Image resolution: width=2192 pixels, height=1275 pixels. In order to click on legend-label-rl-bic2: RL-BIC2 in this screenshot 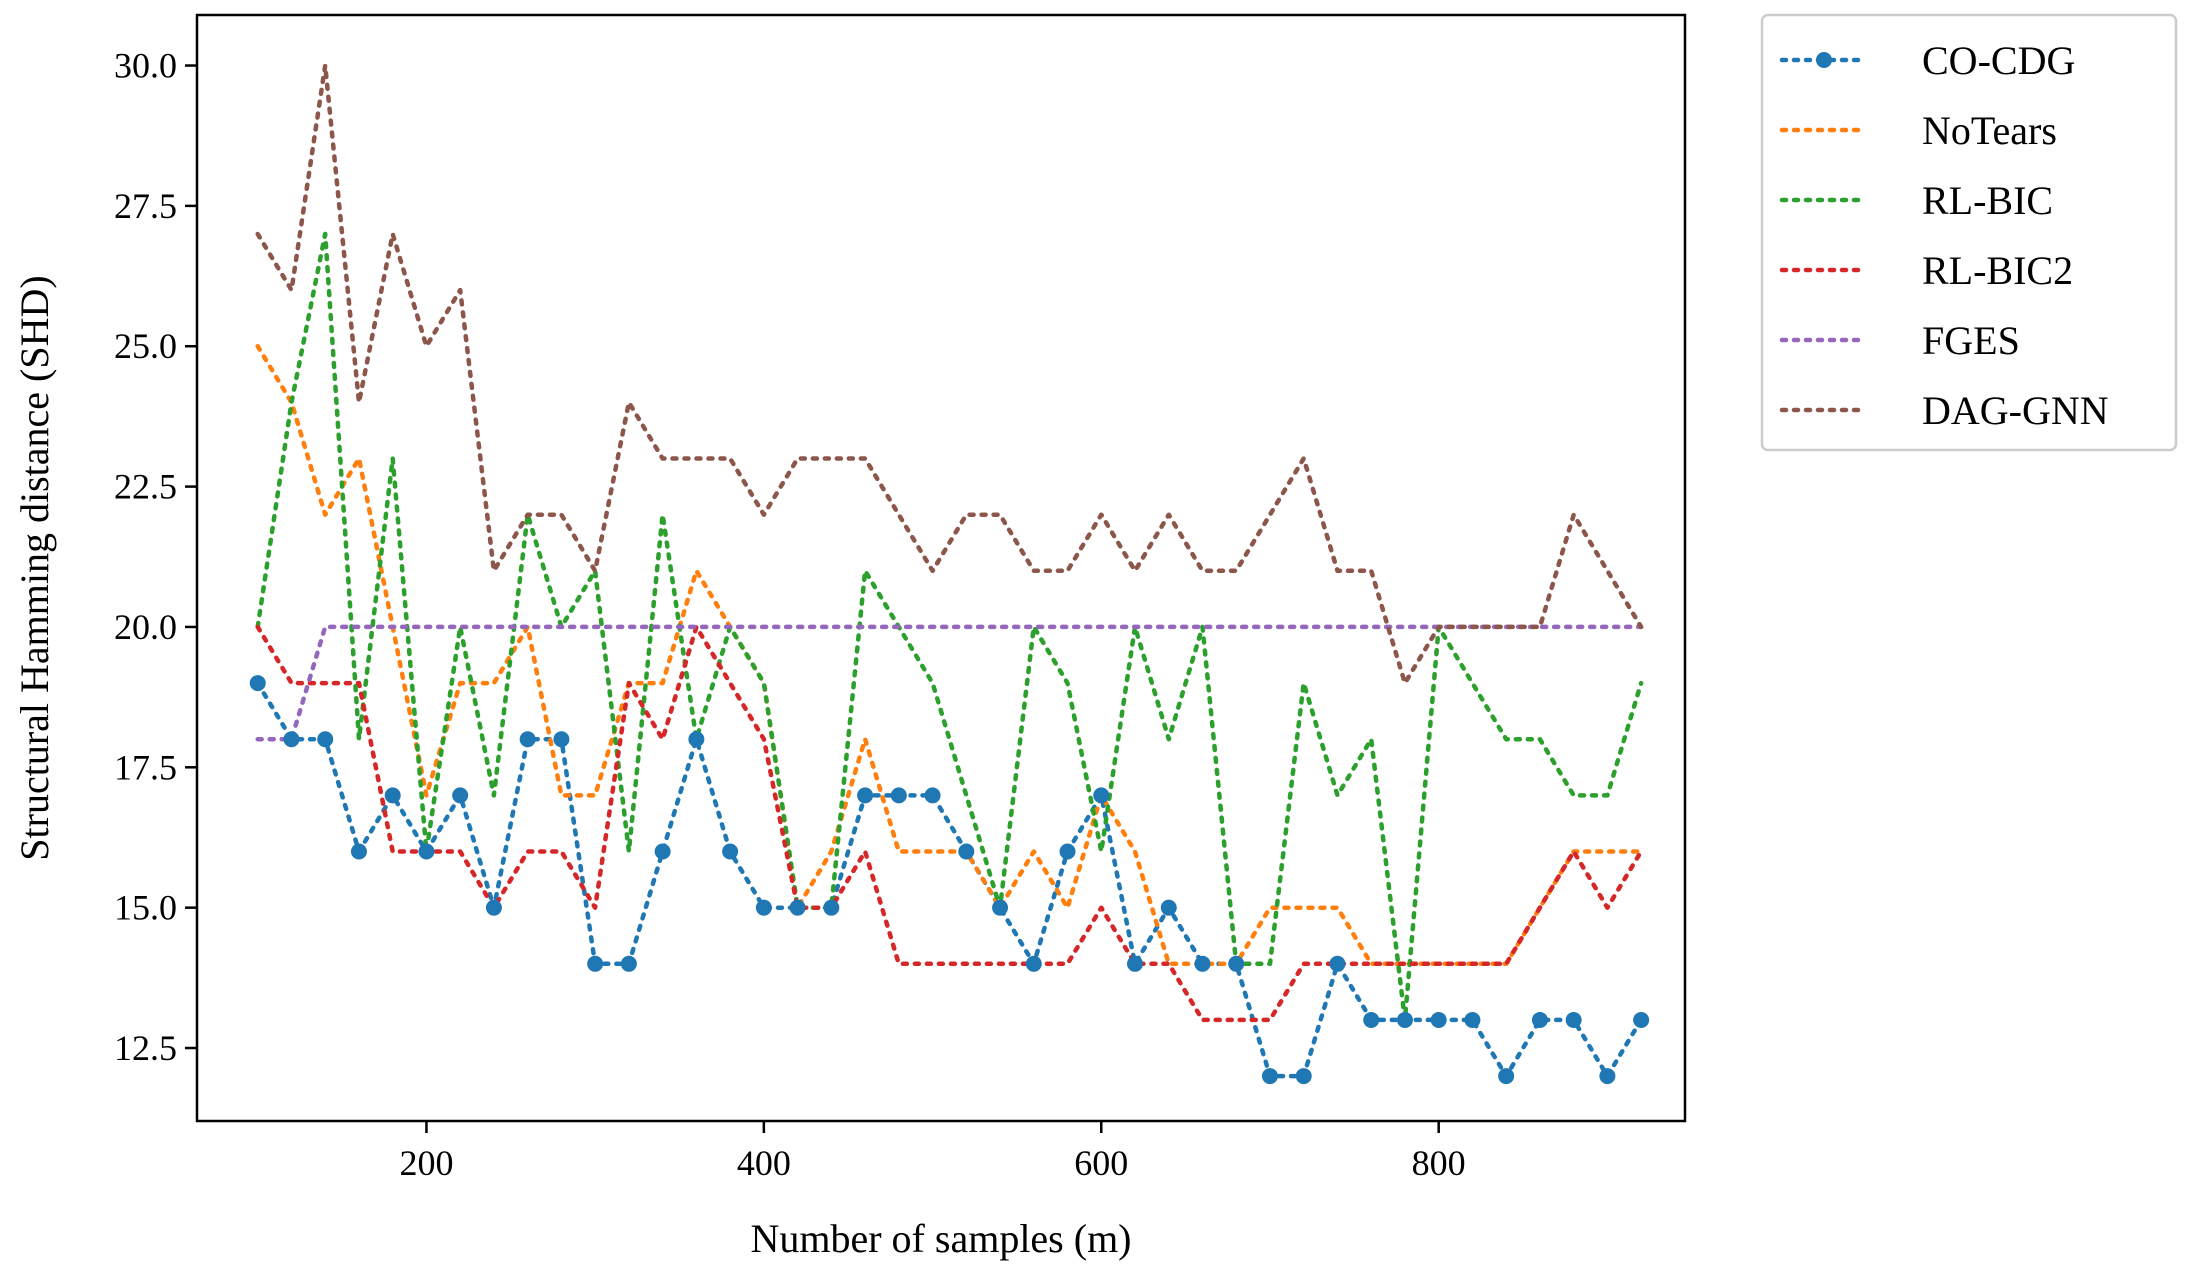, I will do `click(1997, 270)`.